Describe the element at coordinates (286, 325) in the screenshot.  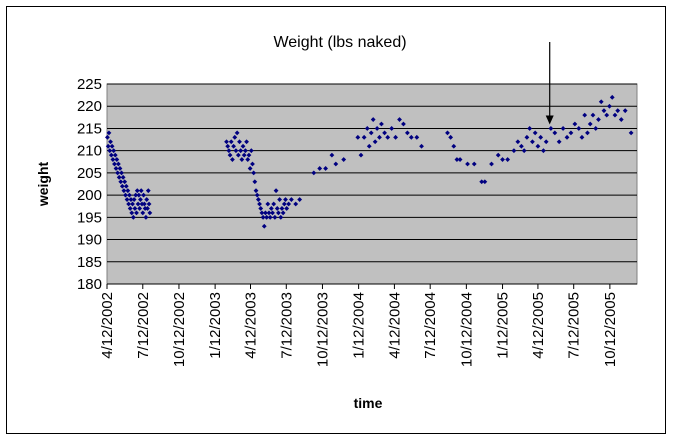
I see `x-tick-label: 7/12/2003` at that location.